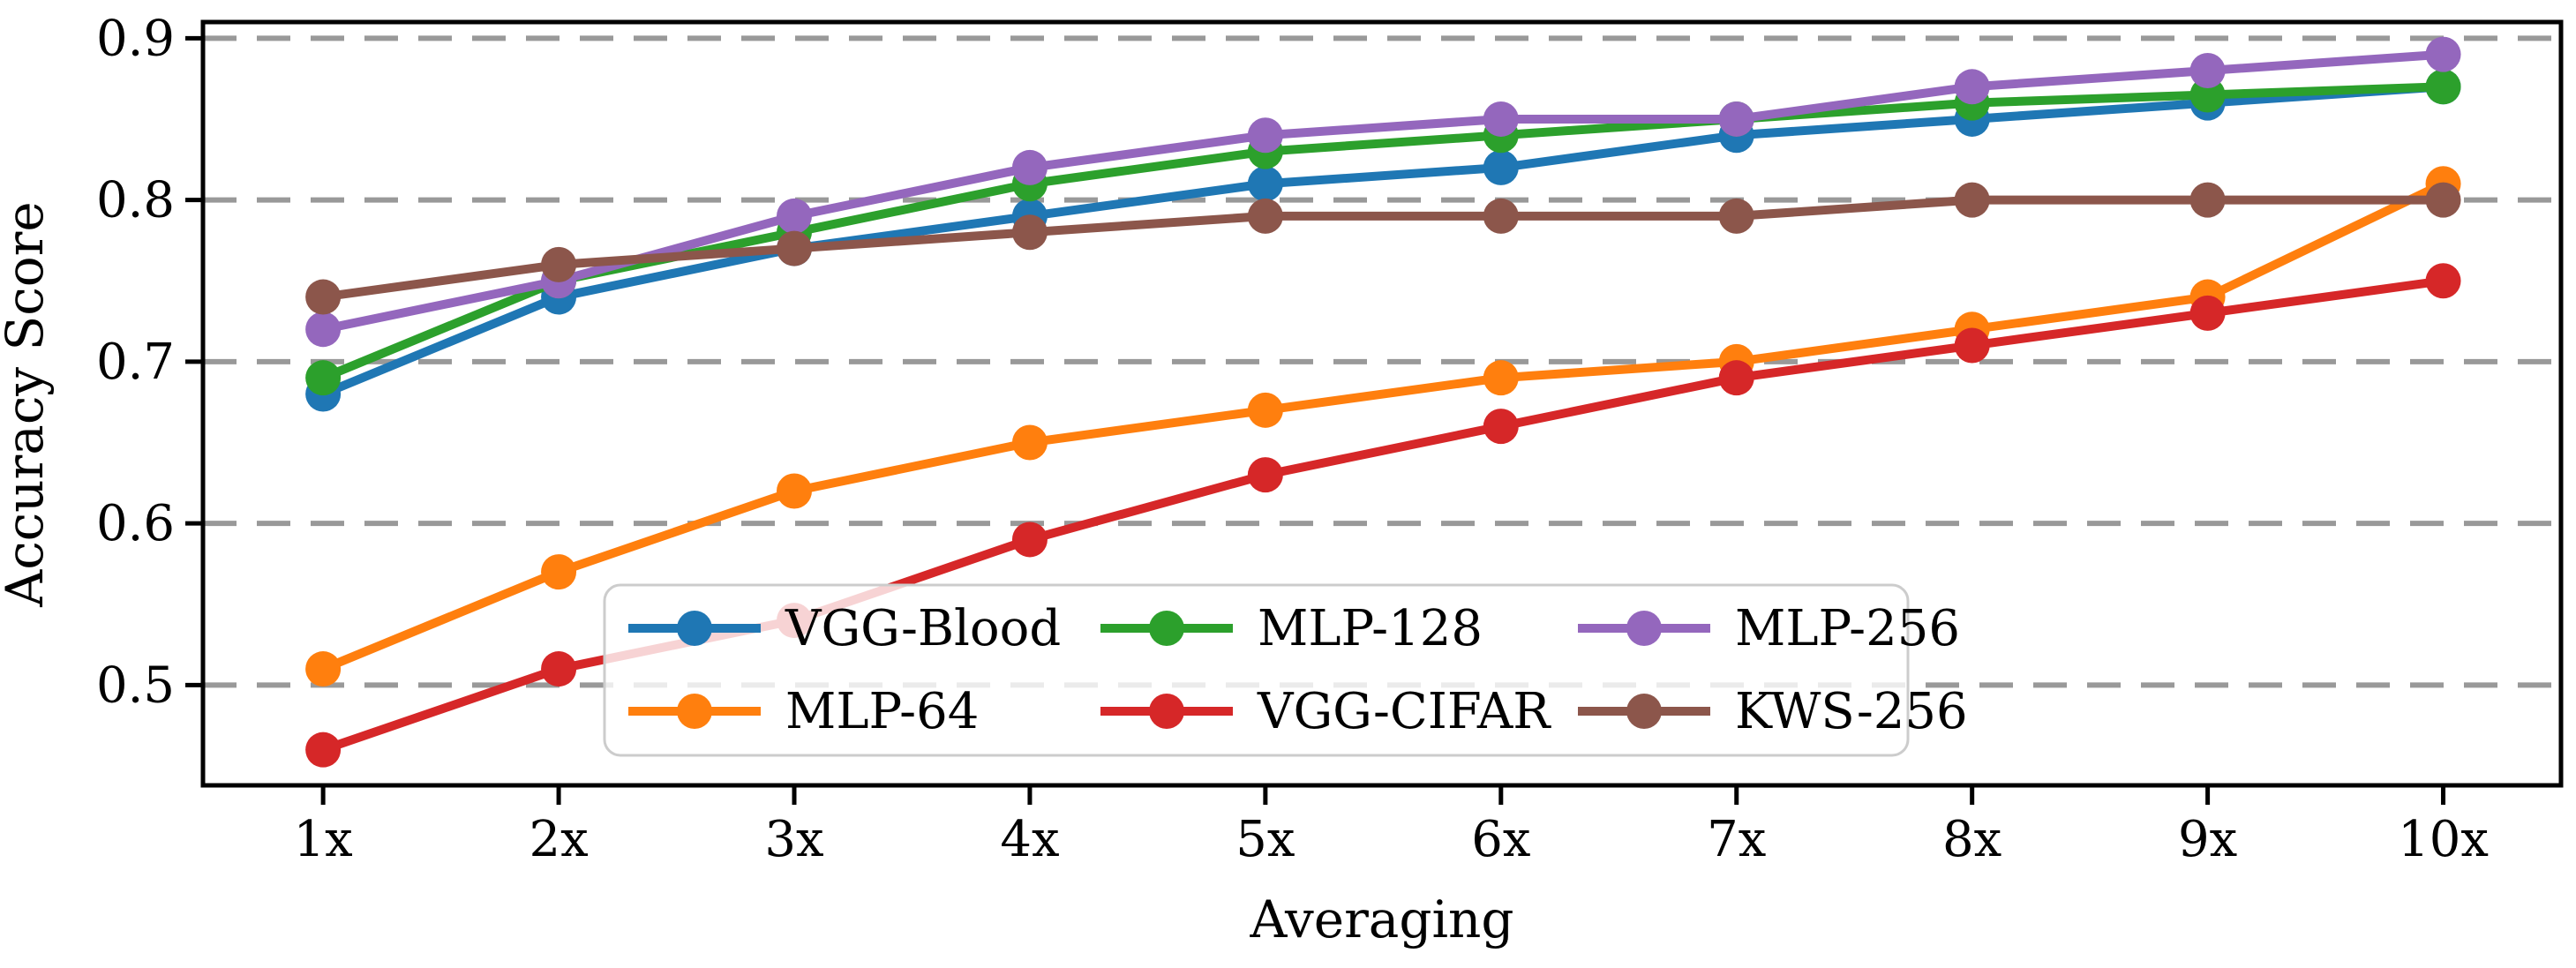  I want to click on y-tick-label: 0.7, so click(135, 362).